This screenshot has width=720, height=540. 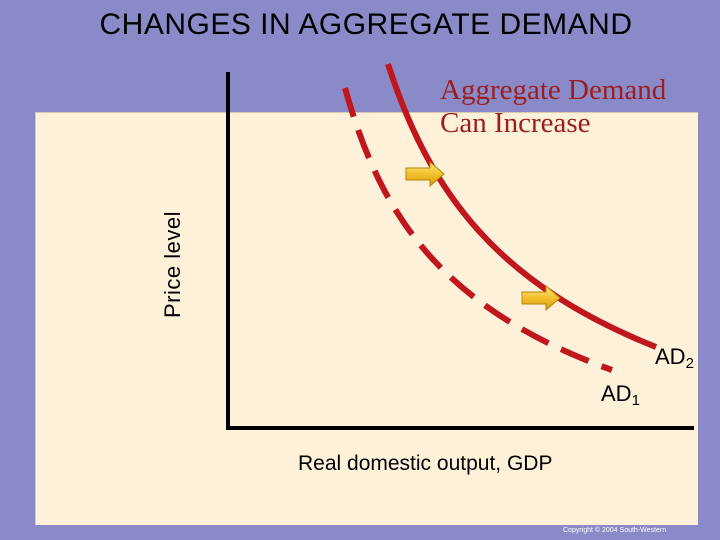 I want to click on ad2-label: AD2, so click(x=674, y=358).